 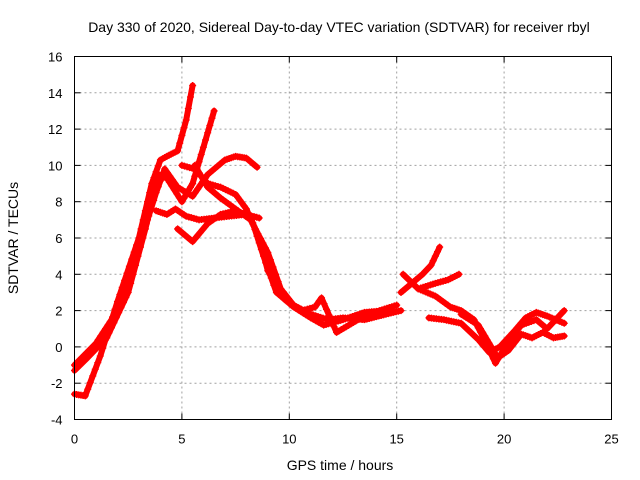 I want to click on x-tick-label: 25, so click(x=611, y=439).